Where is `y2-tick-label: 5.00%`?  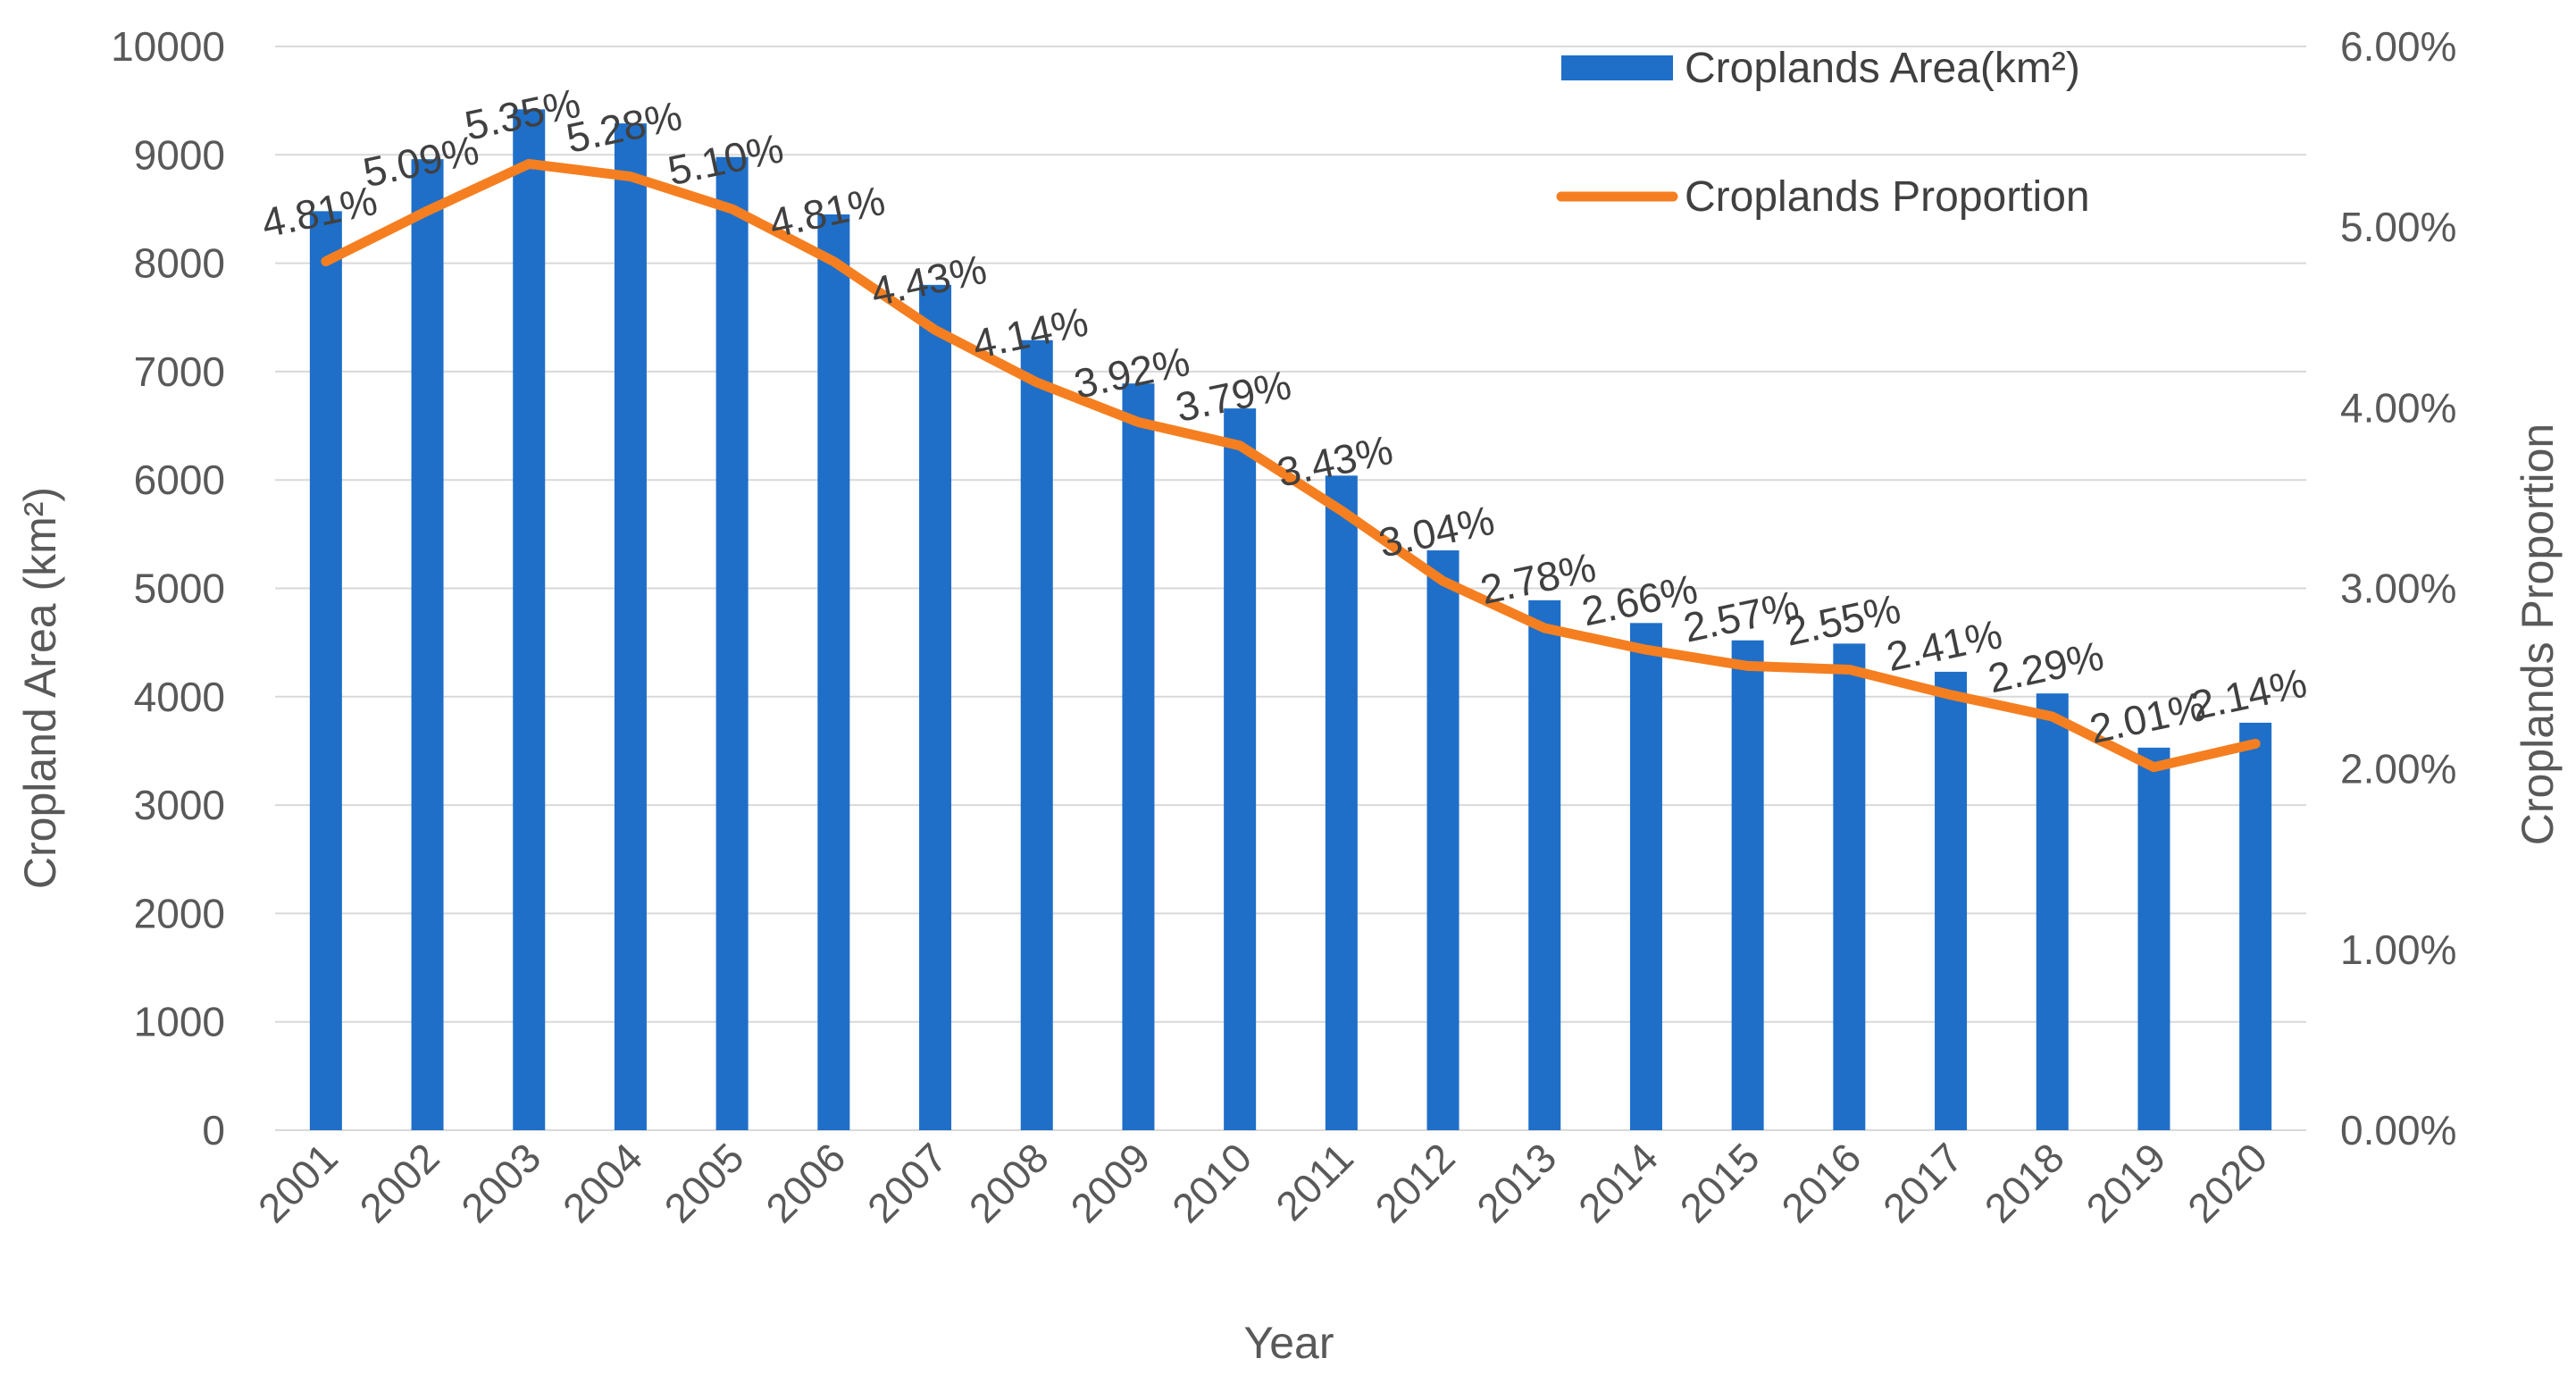 y2-tick-label: 5.00% is located at coordinates (2398, 227).